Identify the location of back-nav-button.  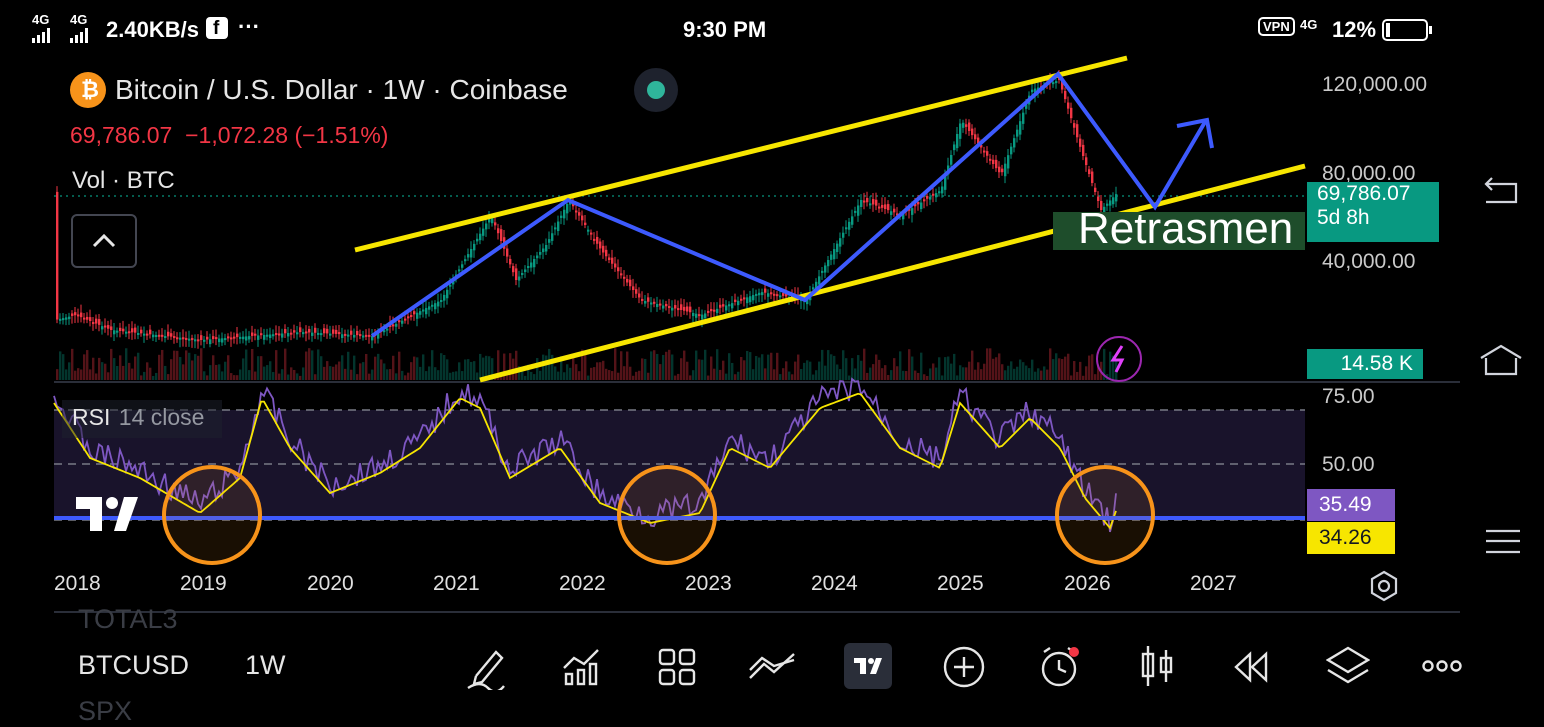
(1501, 193).